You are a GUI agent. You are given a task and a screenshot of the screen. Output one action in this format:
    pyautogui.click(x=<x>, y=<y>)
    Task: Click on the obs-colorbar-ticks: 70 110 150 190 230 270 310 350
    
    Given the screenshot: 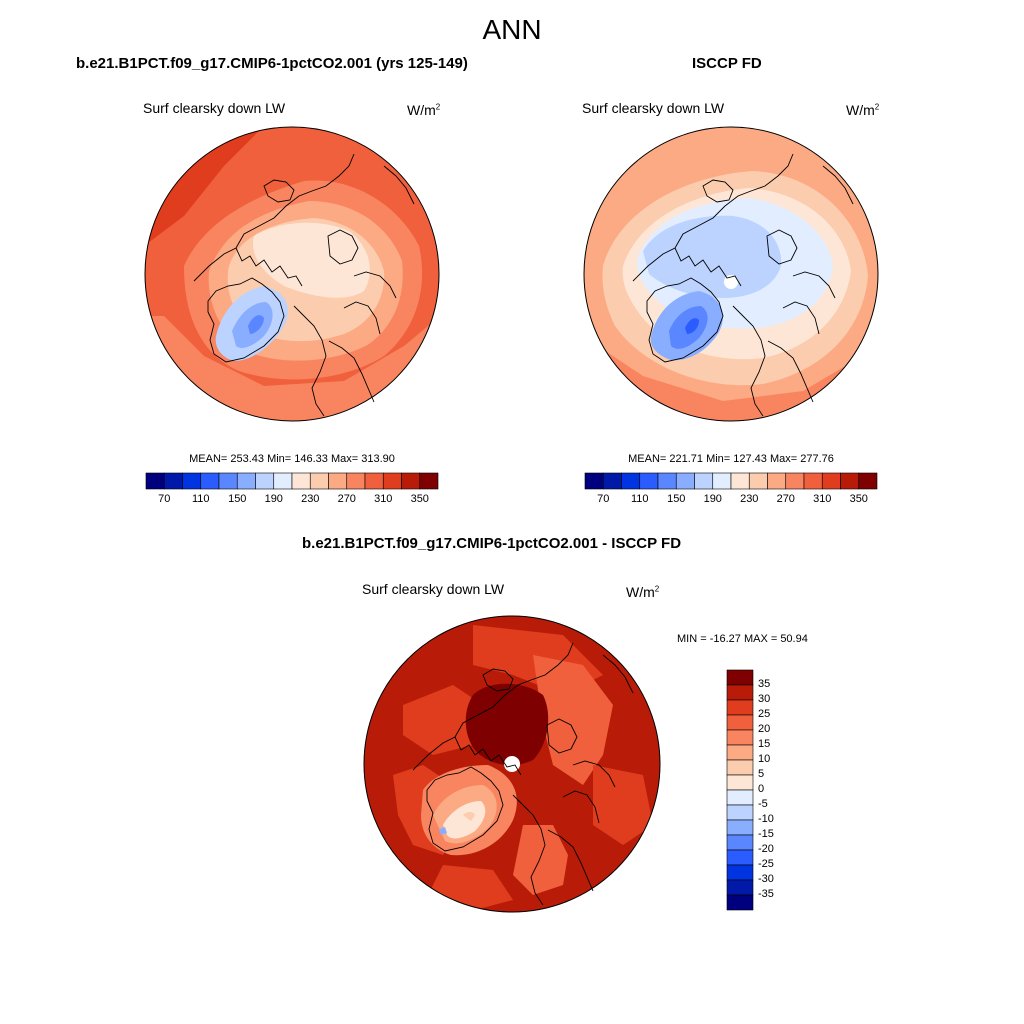 What is the action you would take?
    pyautogui.click(x=731, y=500)
    